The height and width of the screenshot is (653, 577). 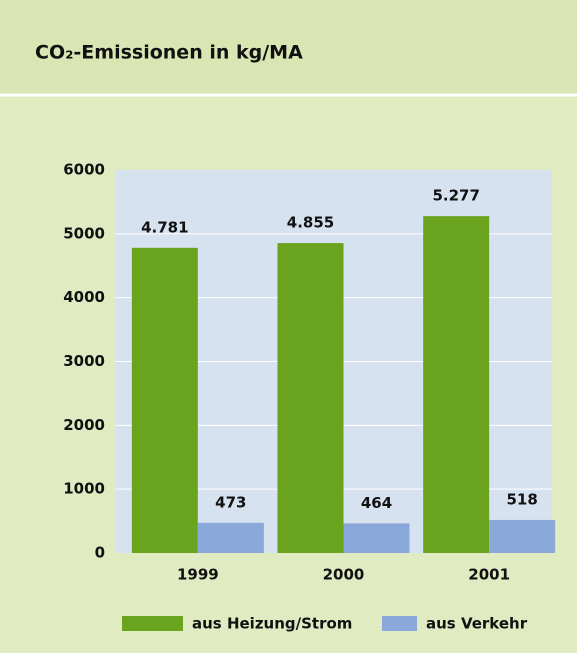 I want to click on y-tick-label: 6000, so click(x=84, y=170).